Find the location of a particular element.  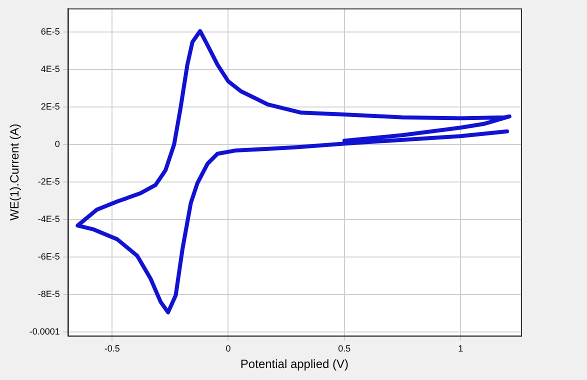

x-tick-label: 1 is located at coordinates (461, 349).